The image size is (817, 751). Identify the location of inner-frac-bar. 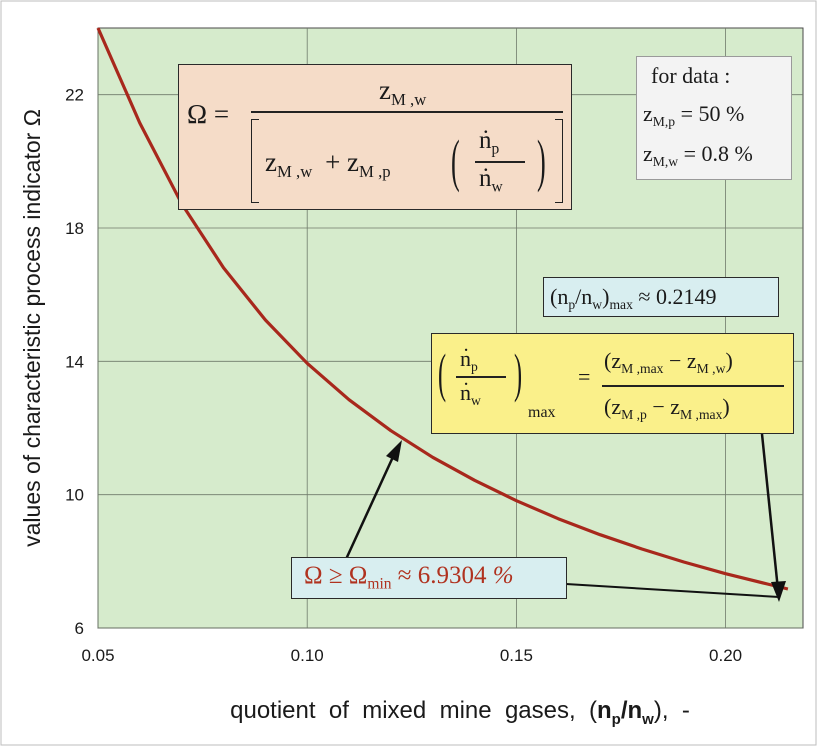
(500, 162).